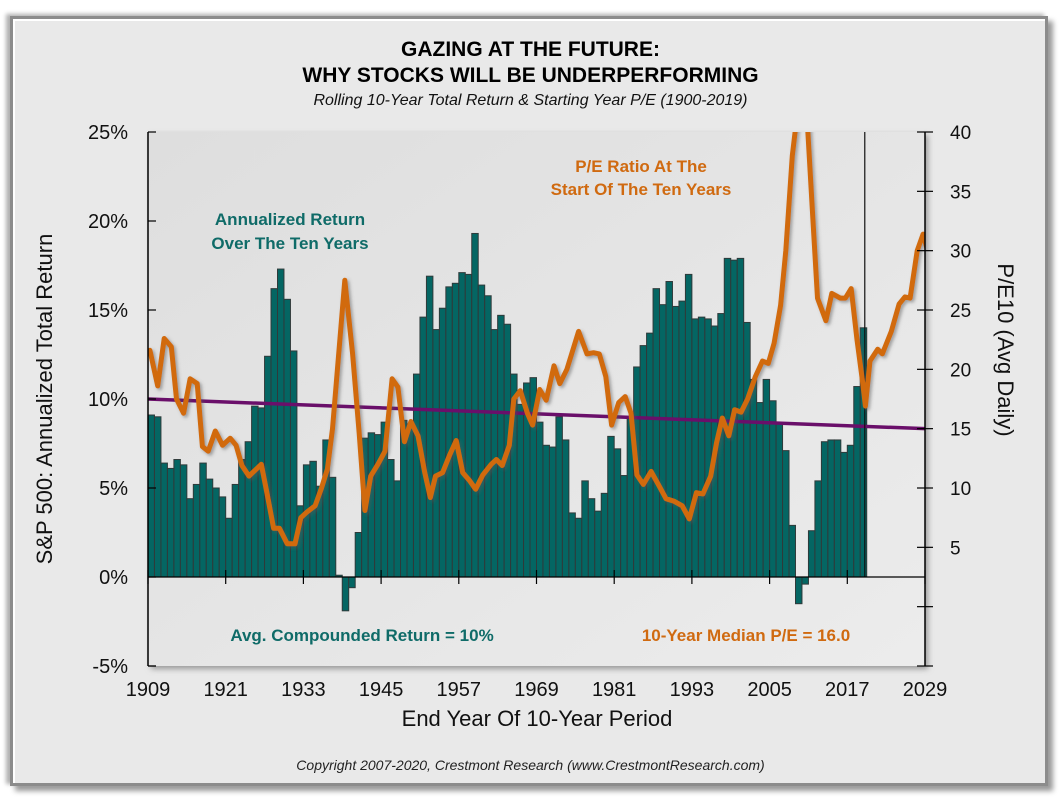  Describe the element at coordinates (216, 532) in the screenshot. I see `return-bar-1919` at that location.